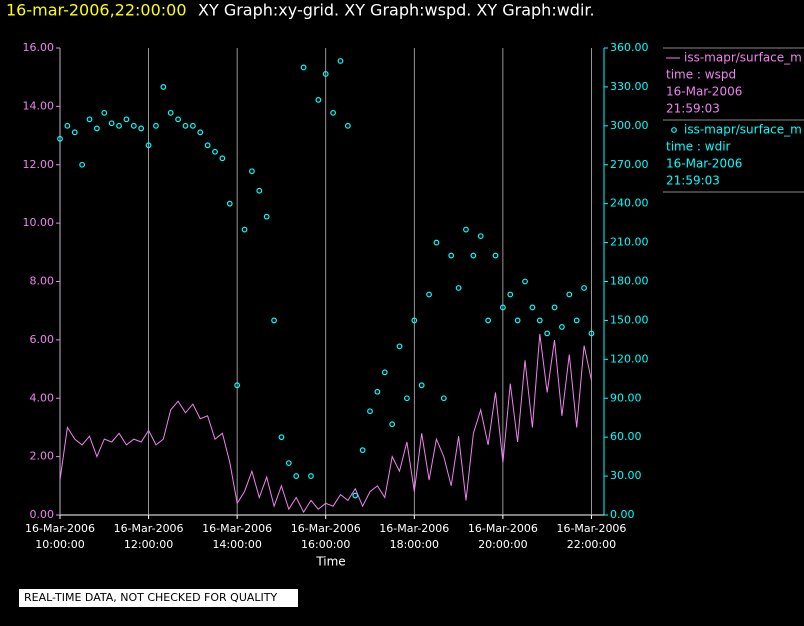 The width and height of the screenshot is (804, 626). What do you see at coordinates (414, 536) in the screenshot?
I see `x-tick-label: 16-Mar-2006 18:00:00` at bounding box center [414, 536].